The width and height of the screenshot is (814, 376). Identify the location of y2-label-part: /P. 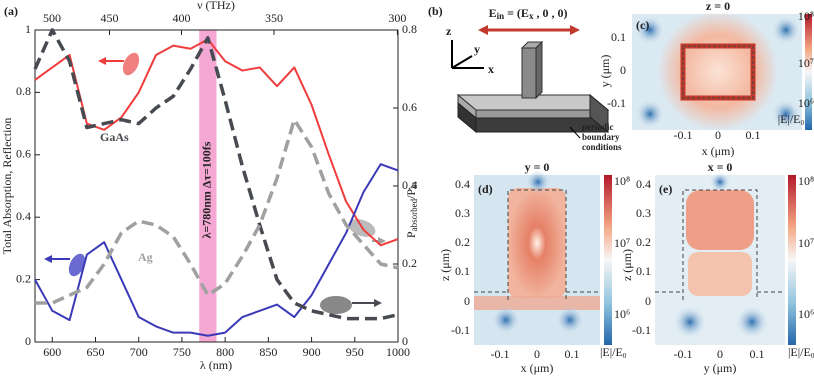
(411, 194).